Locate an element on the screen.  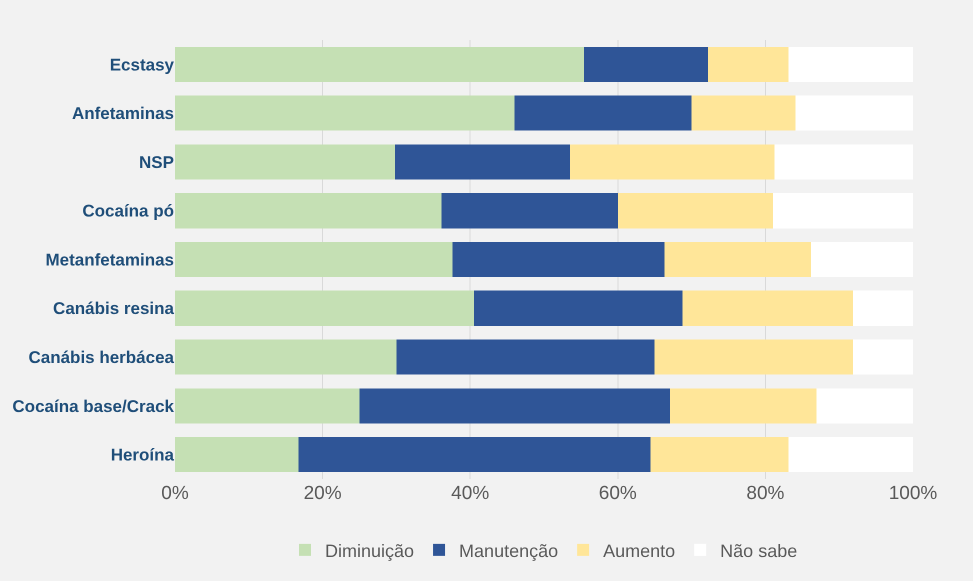
x-tick-label: 80% is located at coordinates (765, 493).